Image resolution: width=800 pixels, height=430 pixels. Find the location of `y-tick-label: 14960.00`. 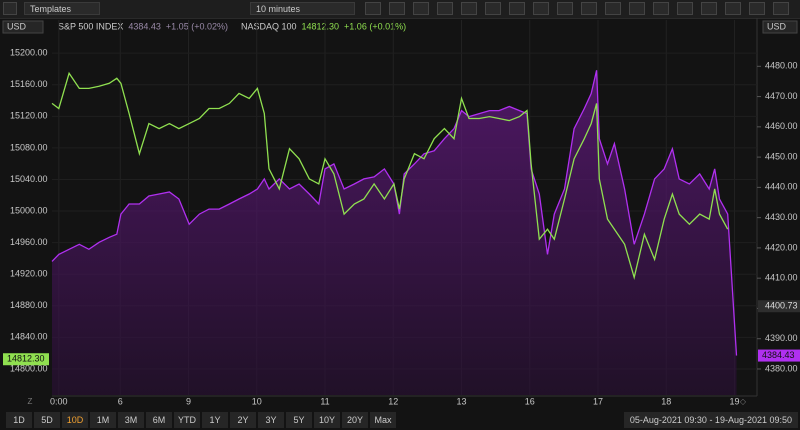

y-tick-label: 14960.00 is located at coordinates (29, 242).